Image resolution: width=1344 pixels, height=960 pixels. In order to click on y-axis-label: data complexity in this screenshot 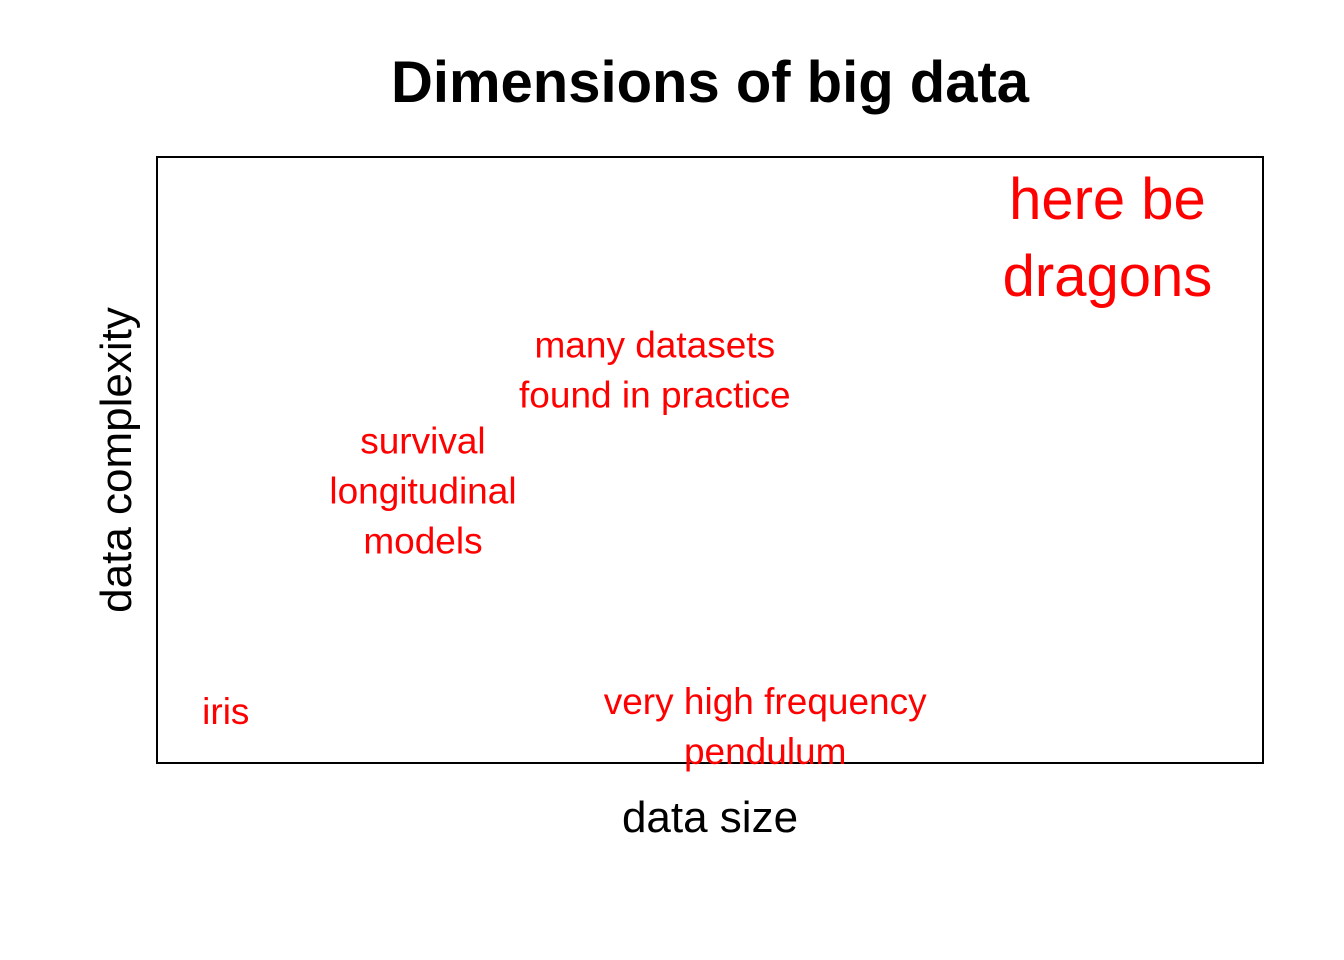, I will do `click(116, 460)`.